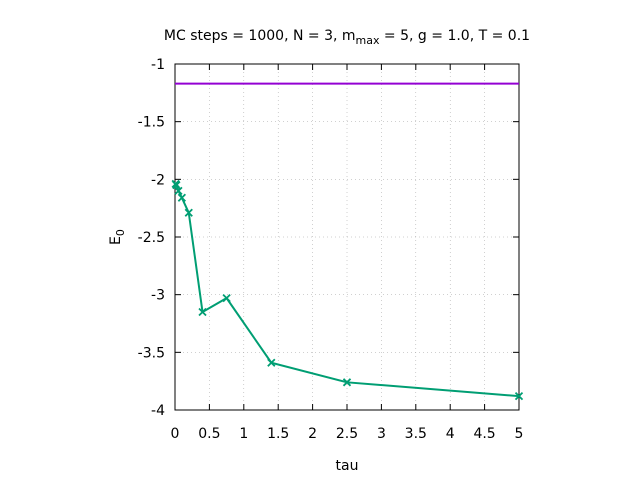 This screenshot has width=640, height=480. What do you see at coordinates (151, 123) in the screenshot?
I see `y-tick-label: -1.5` at bounding box center [151, 123].